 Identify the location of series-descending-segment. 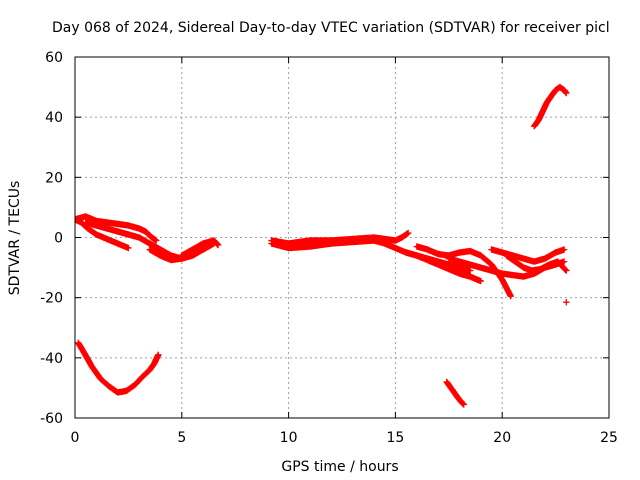
(455, 393).